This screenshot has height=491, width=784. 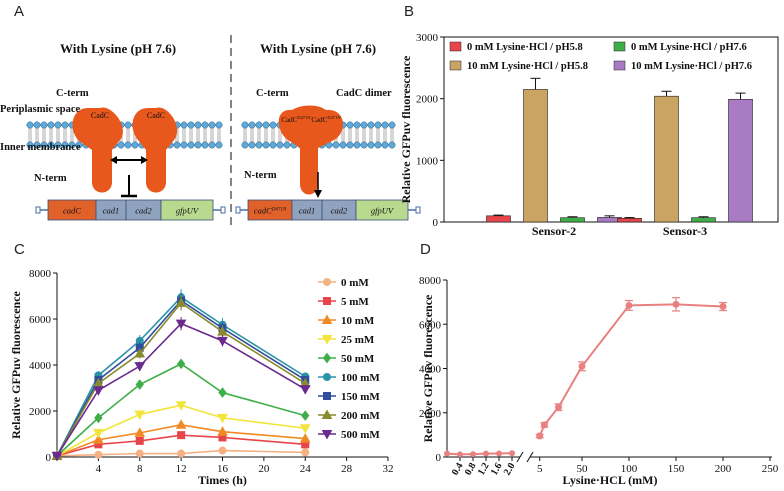 What do you see at coordinates (527, 66) in the screenshot?
I see `legend-label: 10 mM Lysine·HCl / pH5.8` at bounding box center [527, 66].